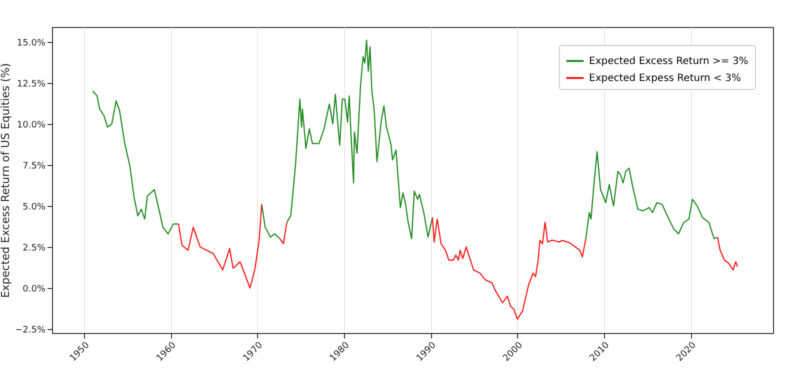 Image resolution: width=810 pixels, height=384 pixels. I want to click on y-tick-label: 2.5%, so click(34, 248).